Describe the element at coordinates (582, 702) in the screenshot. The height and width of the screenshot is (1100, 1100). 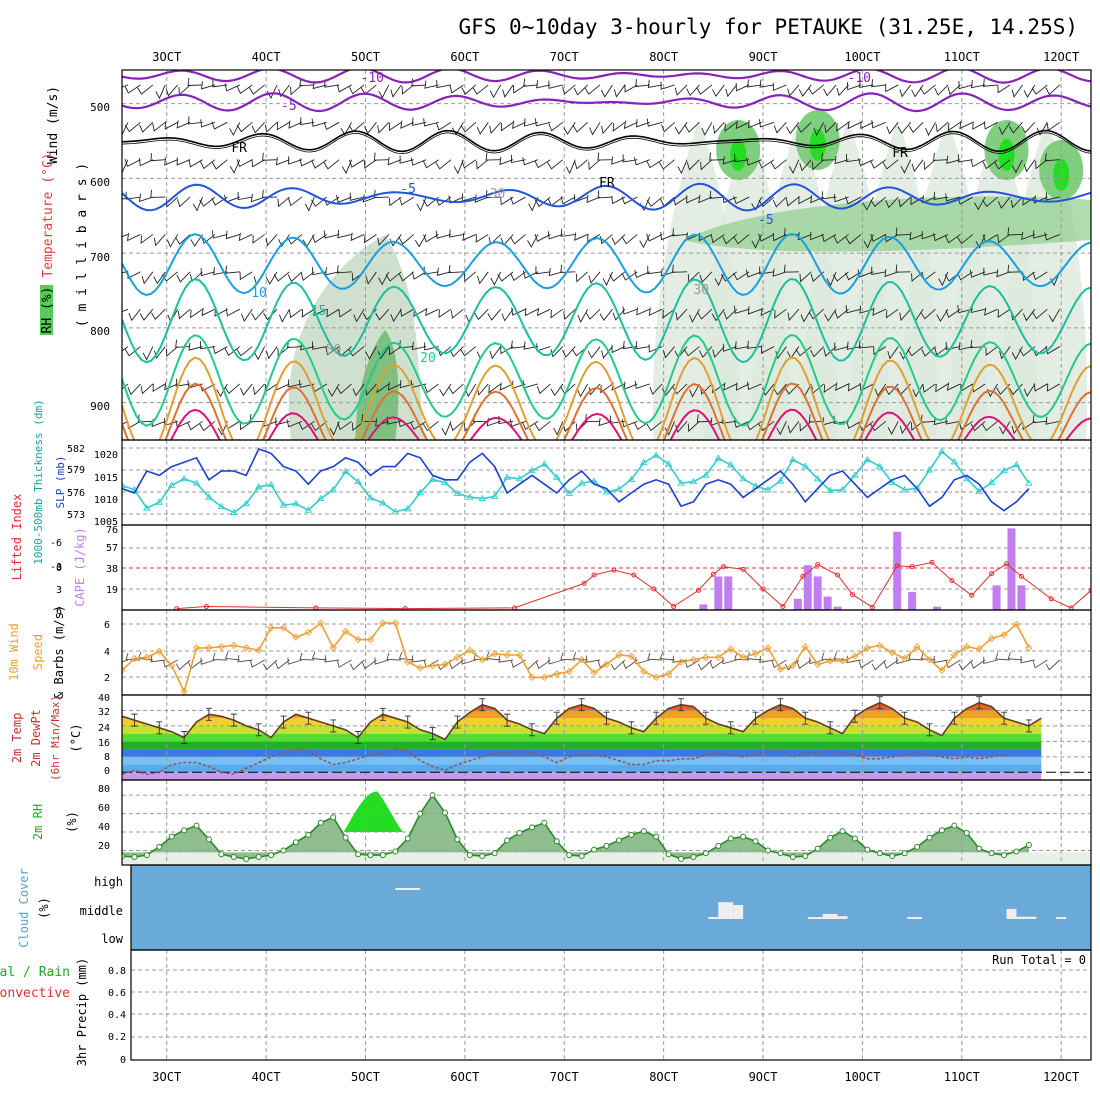
I see `temp-band` at that location.